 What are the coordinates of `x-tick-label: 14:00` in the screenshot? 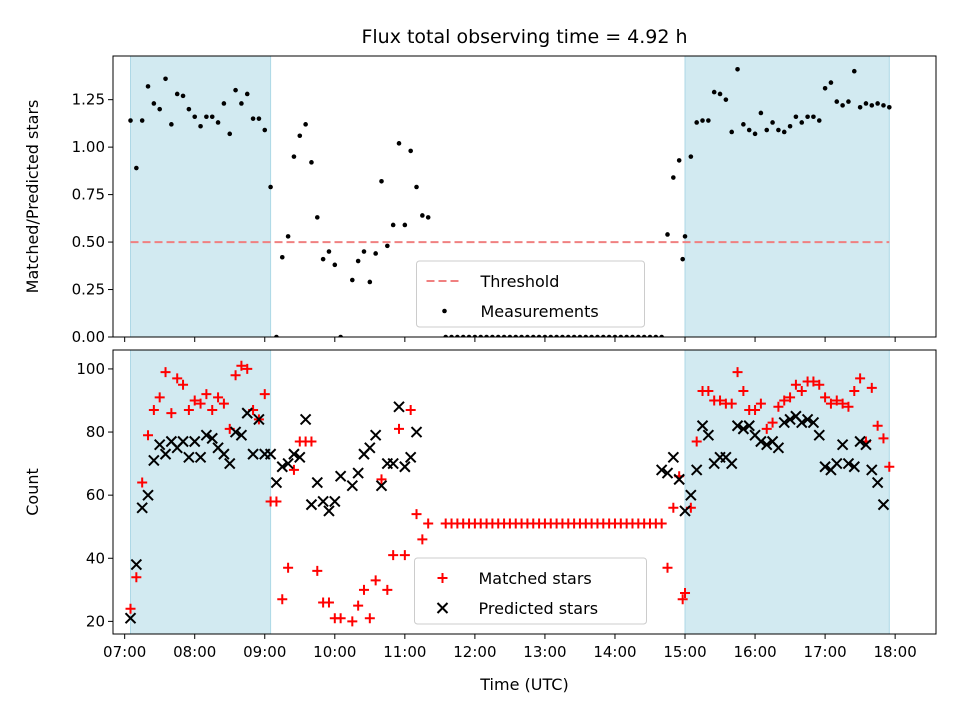 It's located at (614, 652).